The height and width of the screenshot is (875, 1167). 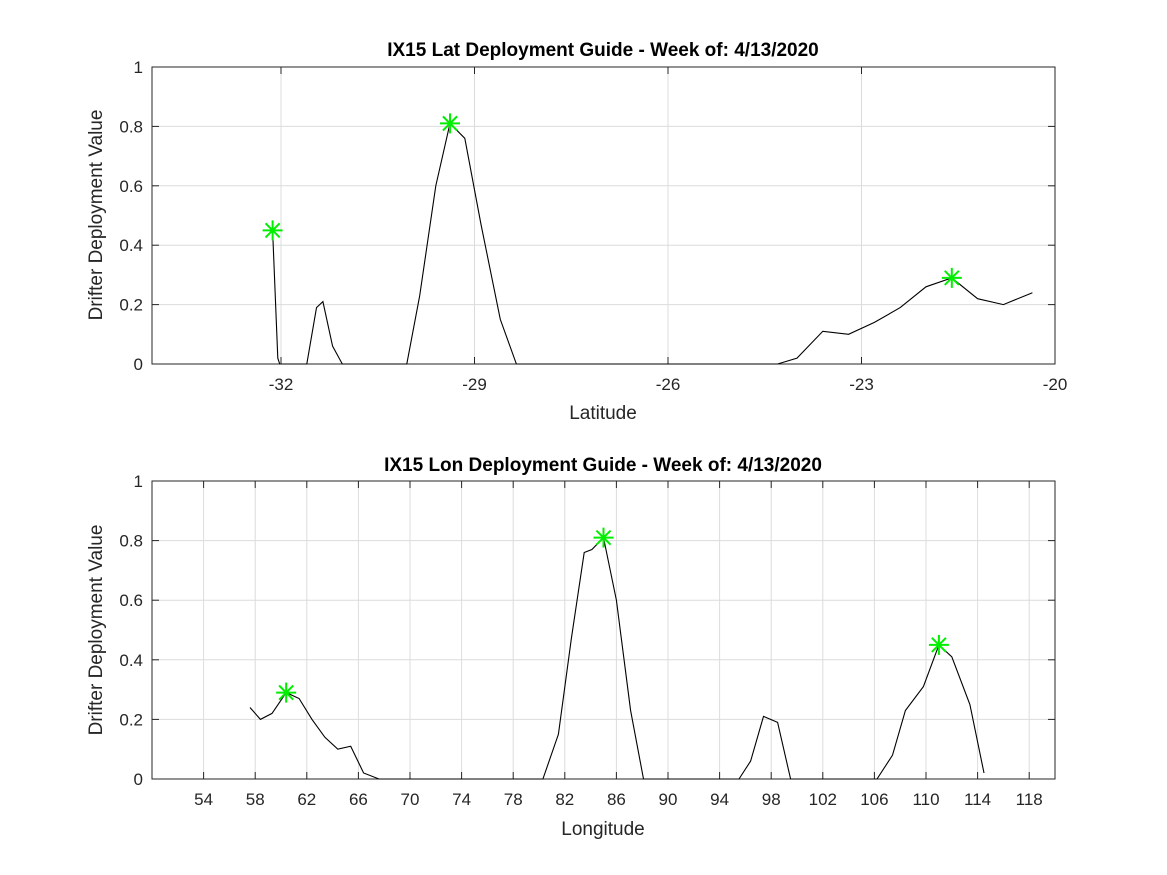 I want to click on lon-xtick-label: 114, so click(x=977, y=799).